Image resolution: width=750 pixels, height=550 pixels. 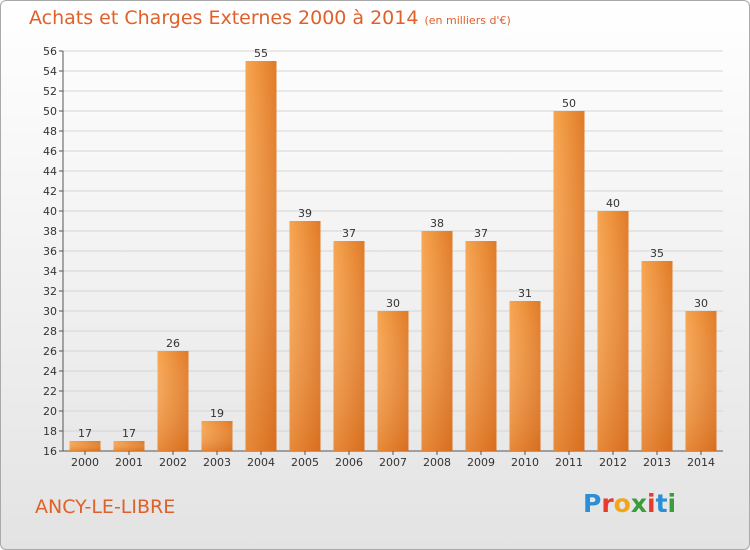 I want to click on brand-letter: x, so click(x=638, y=503).